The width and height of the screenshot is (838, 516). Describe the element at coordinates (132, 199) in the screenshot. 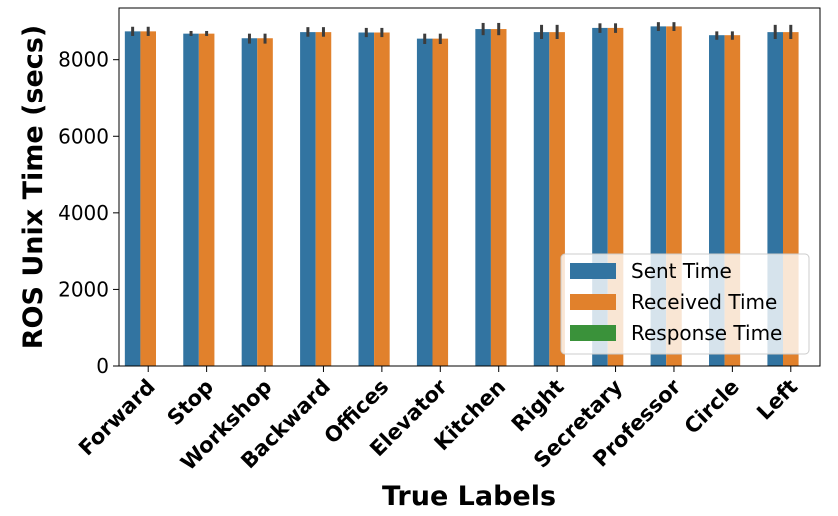

I see `bar-sent-time-forward` at that location.